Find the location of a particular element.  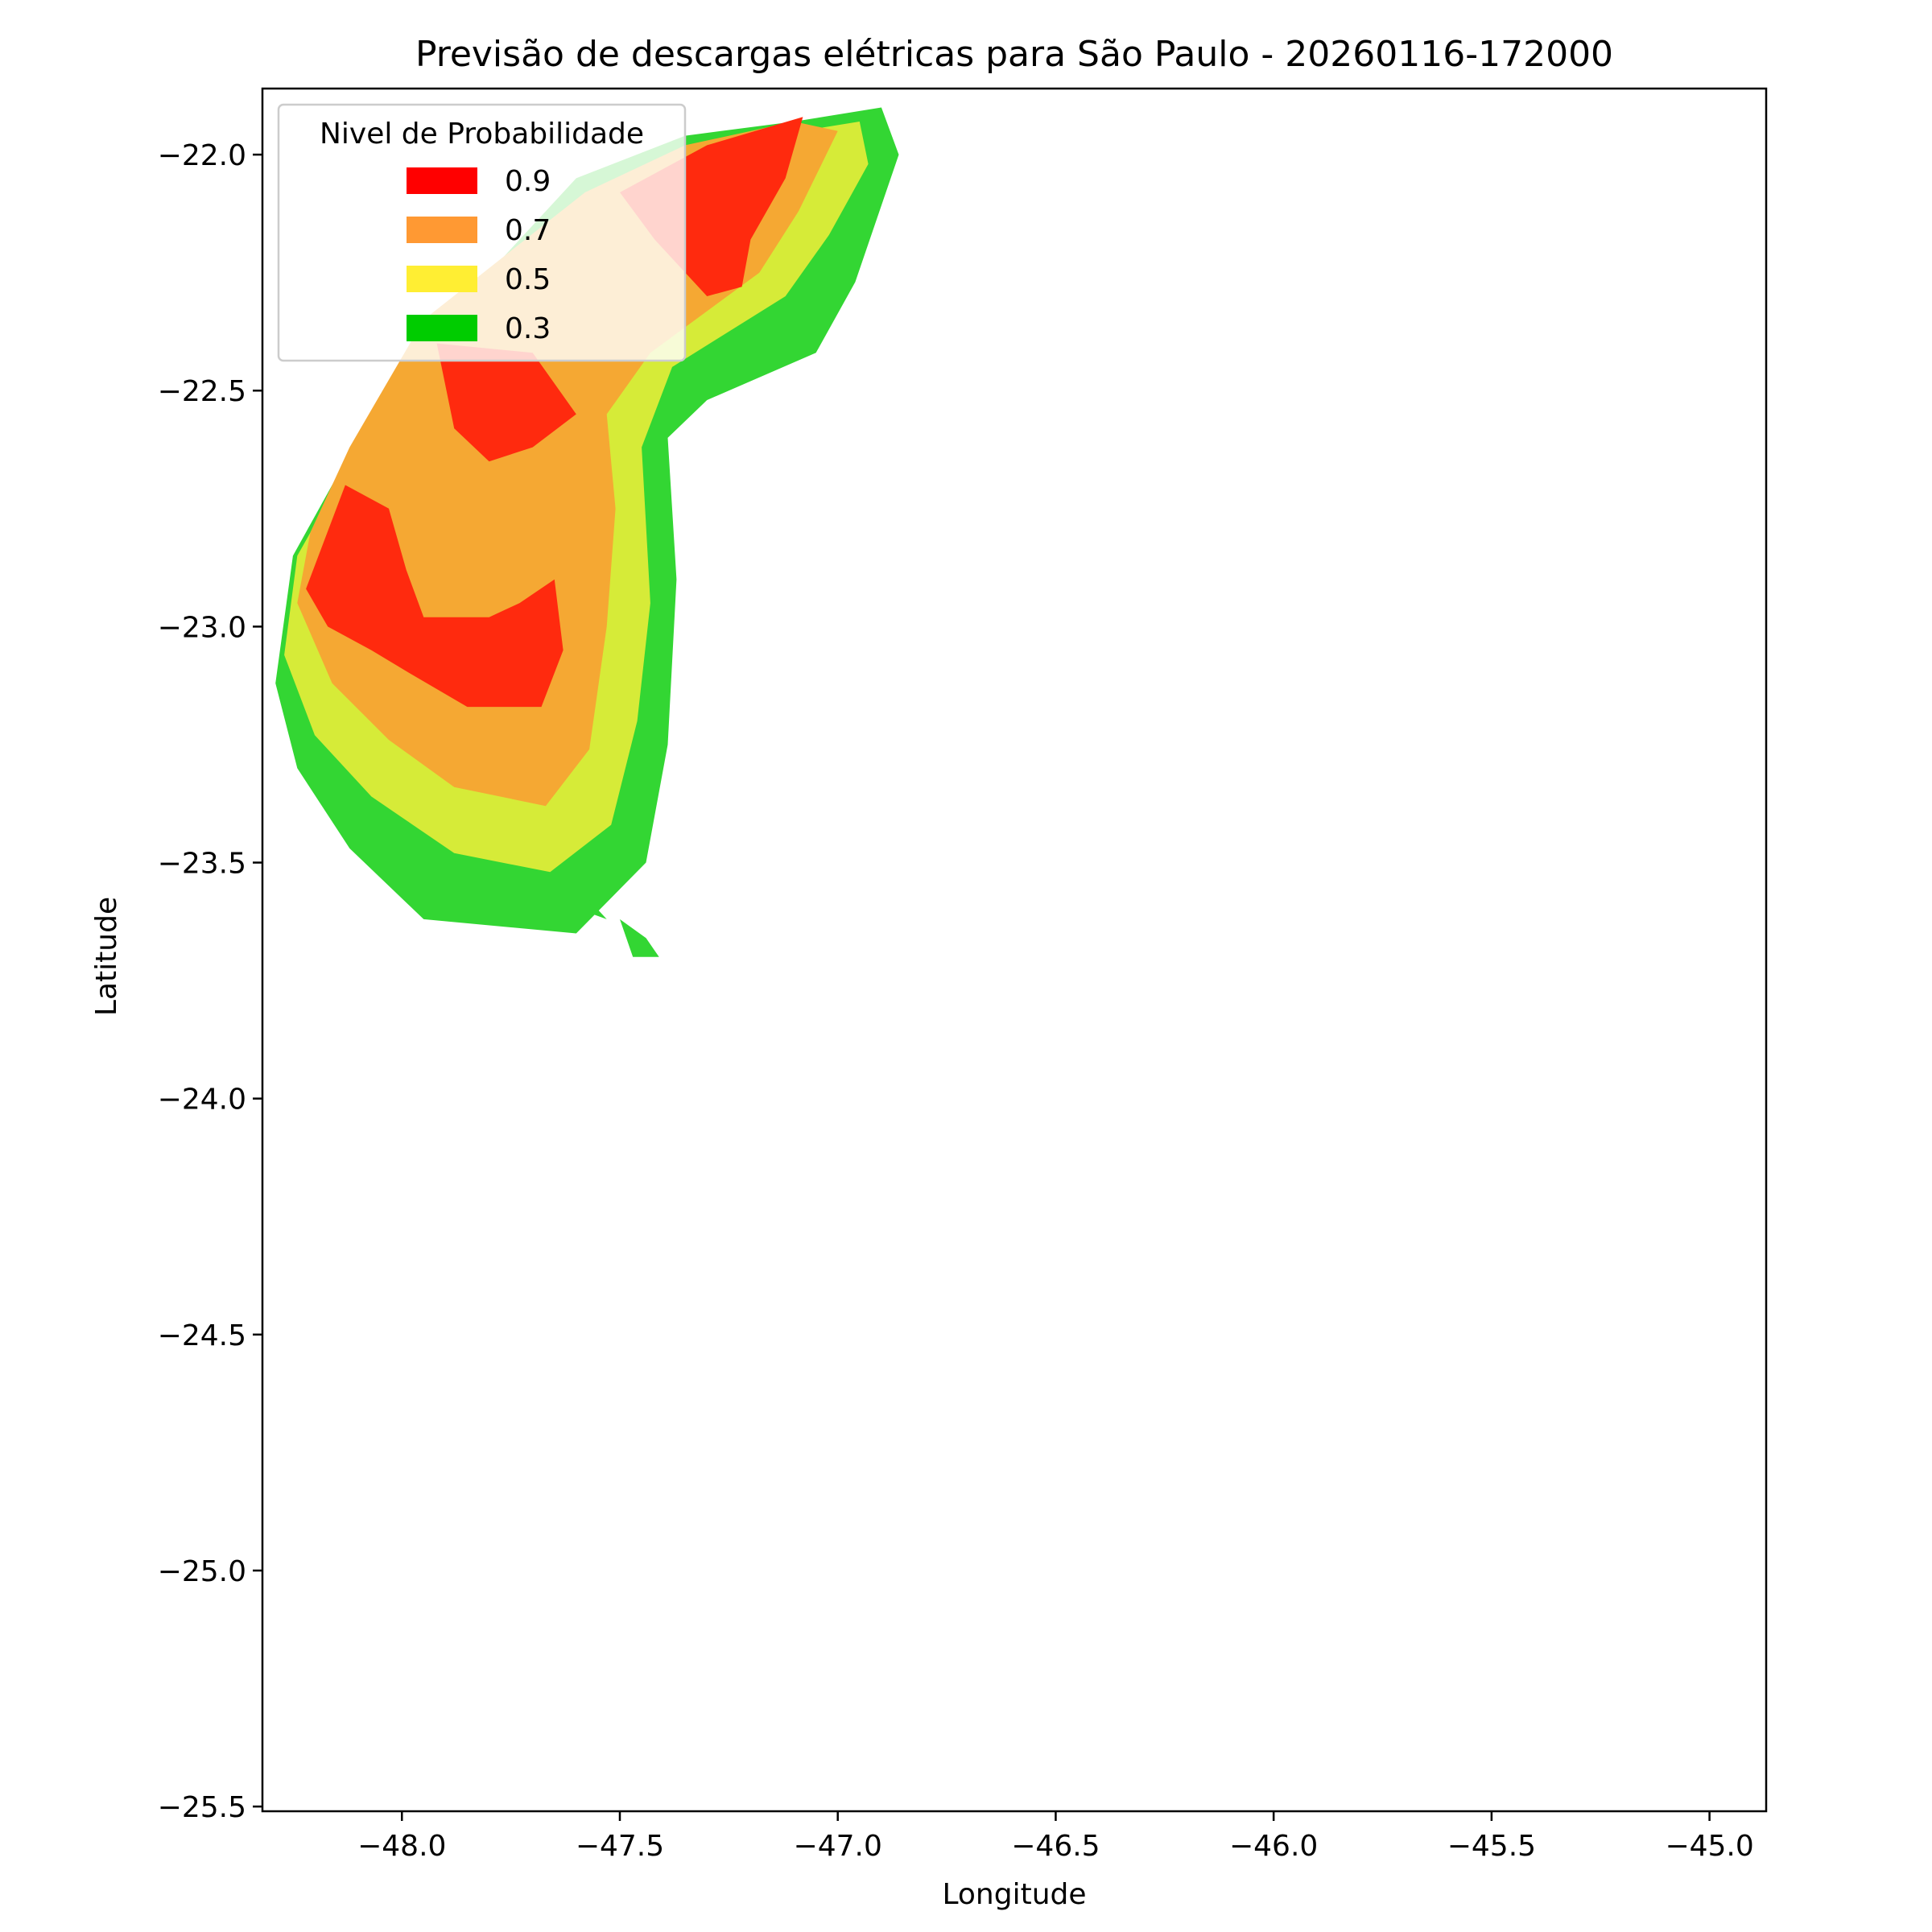

legend-label-03: 0.3 is located at coordinates (528, 328).